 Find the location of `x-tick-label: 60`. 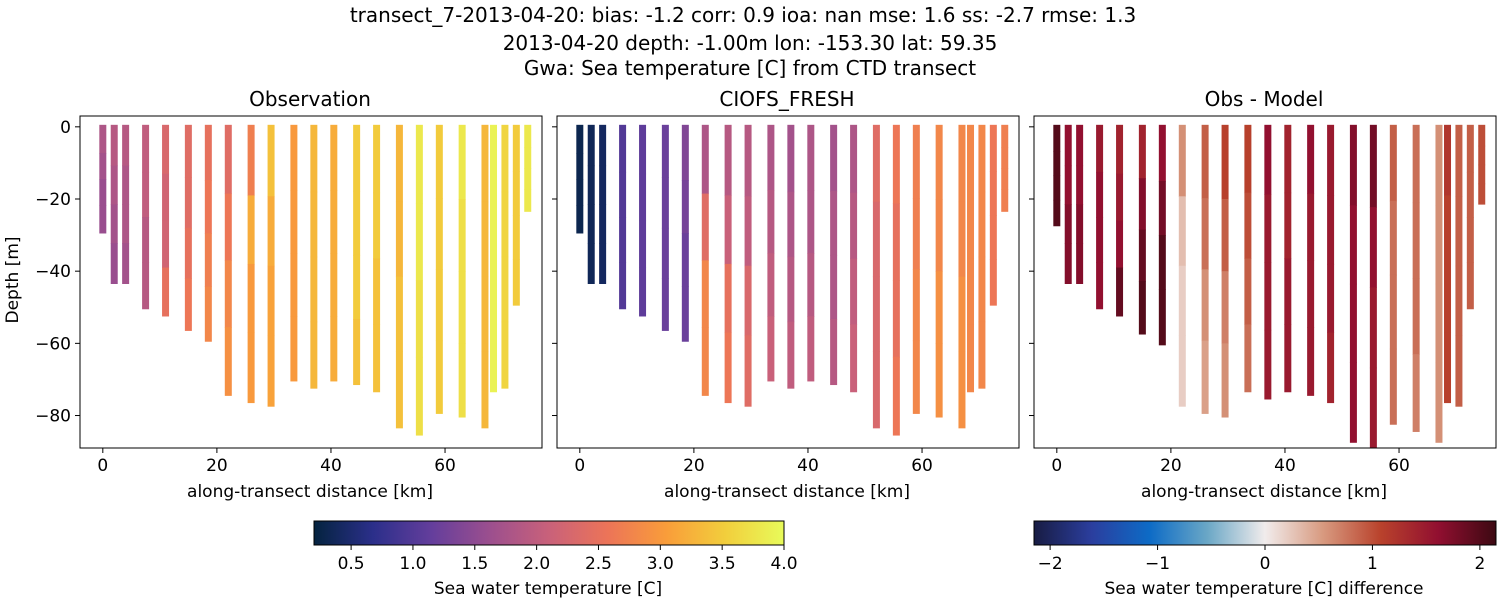

x-tick-label: 60 is located at coordinates (922, 466).